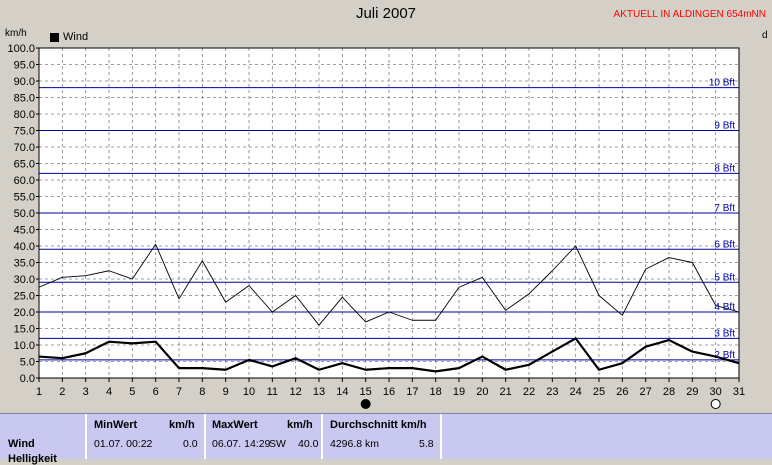  I want to click on y-tick-label: 0.0, so click(27, 379).